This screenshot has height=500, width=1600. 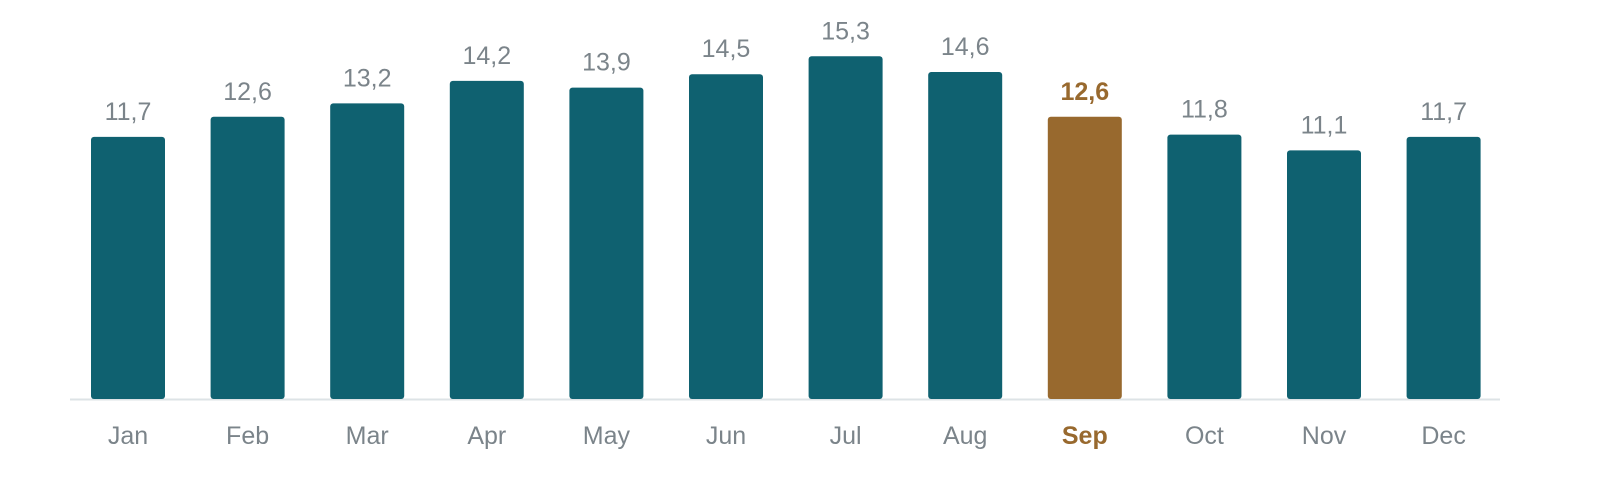 I want to click on value-label: 14,6, so click(x=965, y=47).